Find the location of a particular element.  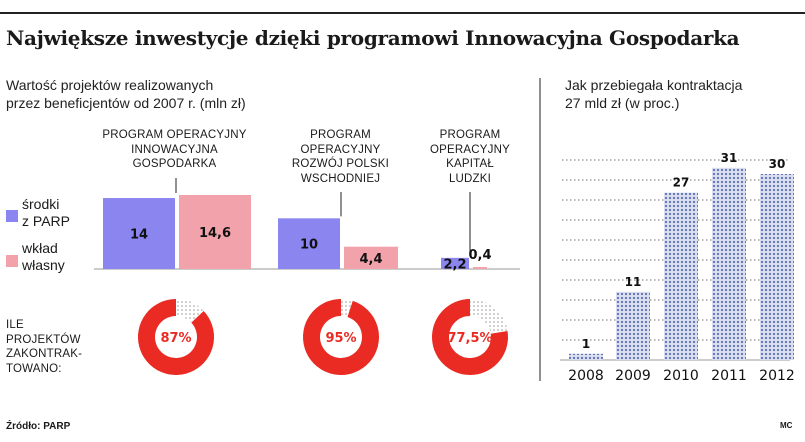

x-tick-label: 2008 is located at coordinates (586, 376).